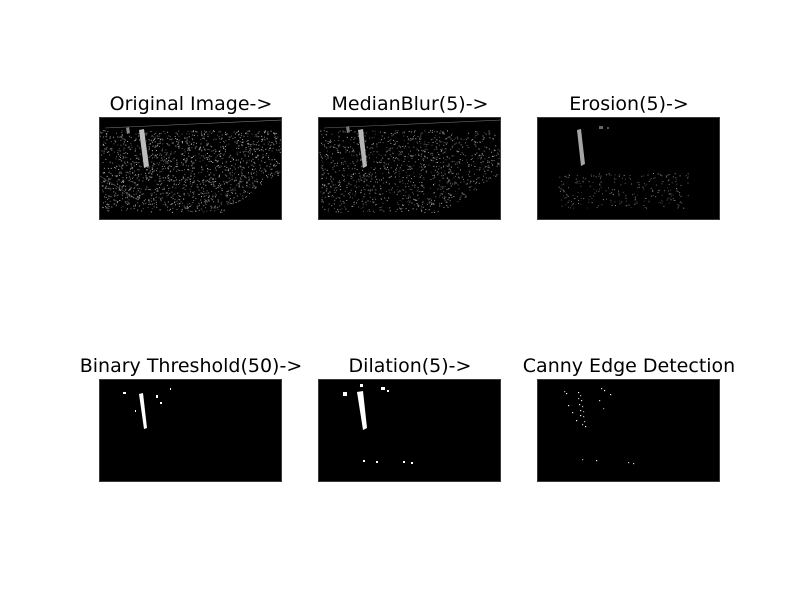 The width and height of the screenshot is (800, 600). I want to click on dilation-speck, so click(383, 388).